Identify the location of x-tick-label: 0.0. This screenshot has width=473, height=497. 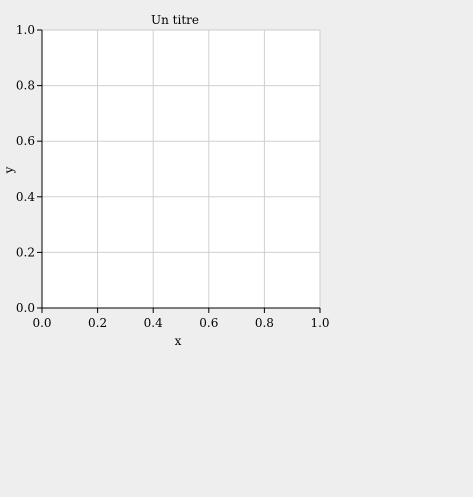
(41, 323).